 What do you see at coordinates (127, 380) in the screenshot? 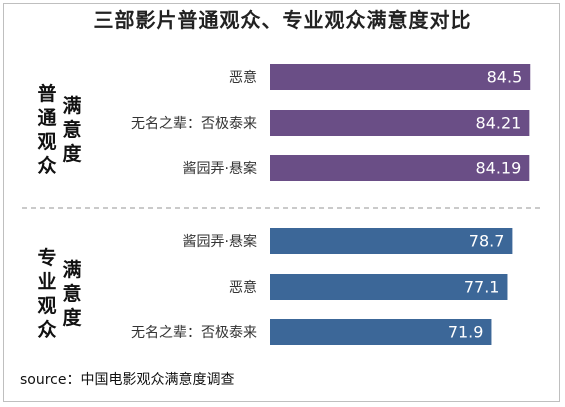
I see `source-note: source：中国电影观众满意度调查` at bounding box center [127, 380].